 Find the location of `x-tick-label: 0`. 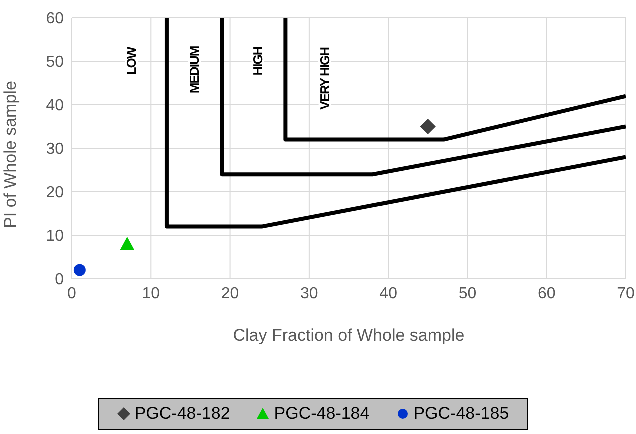

x-tick-label: 0 is located at coordinates (72, 293).